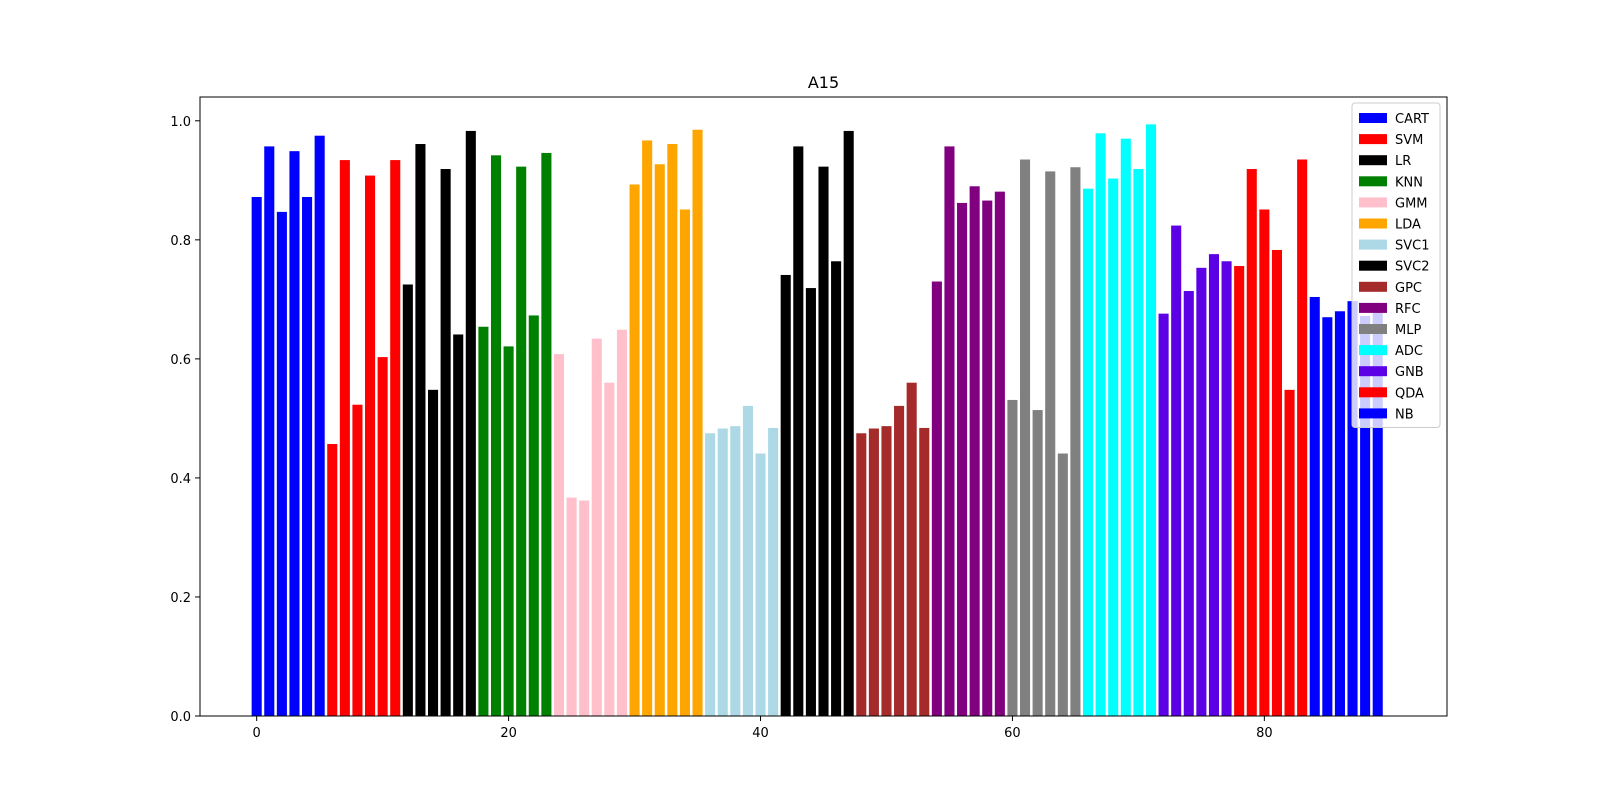  I want to click on legend-label-svc2: SVC2, so click(1412, 267).